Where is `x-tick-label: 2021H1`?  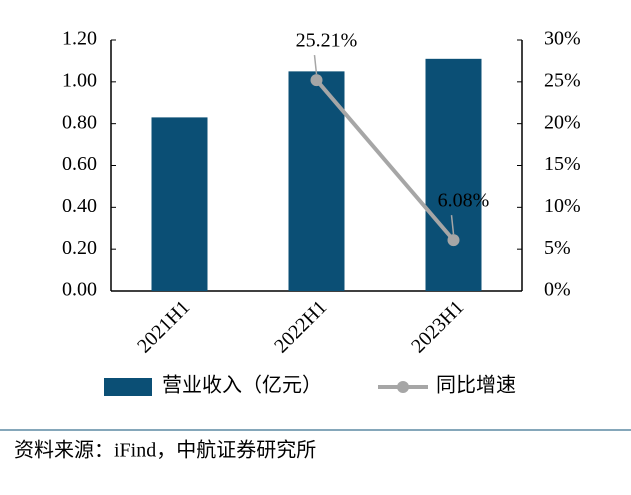 x-tick-label: 2021H1 is located at coordinates (163, 326).